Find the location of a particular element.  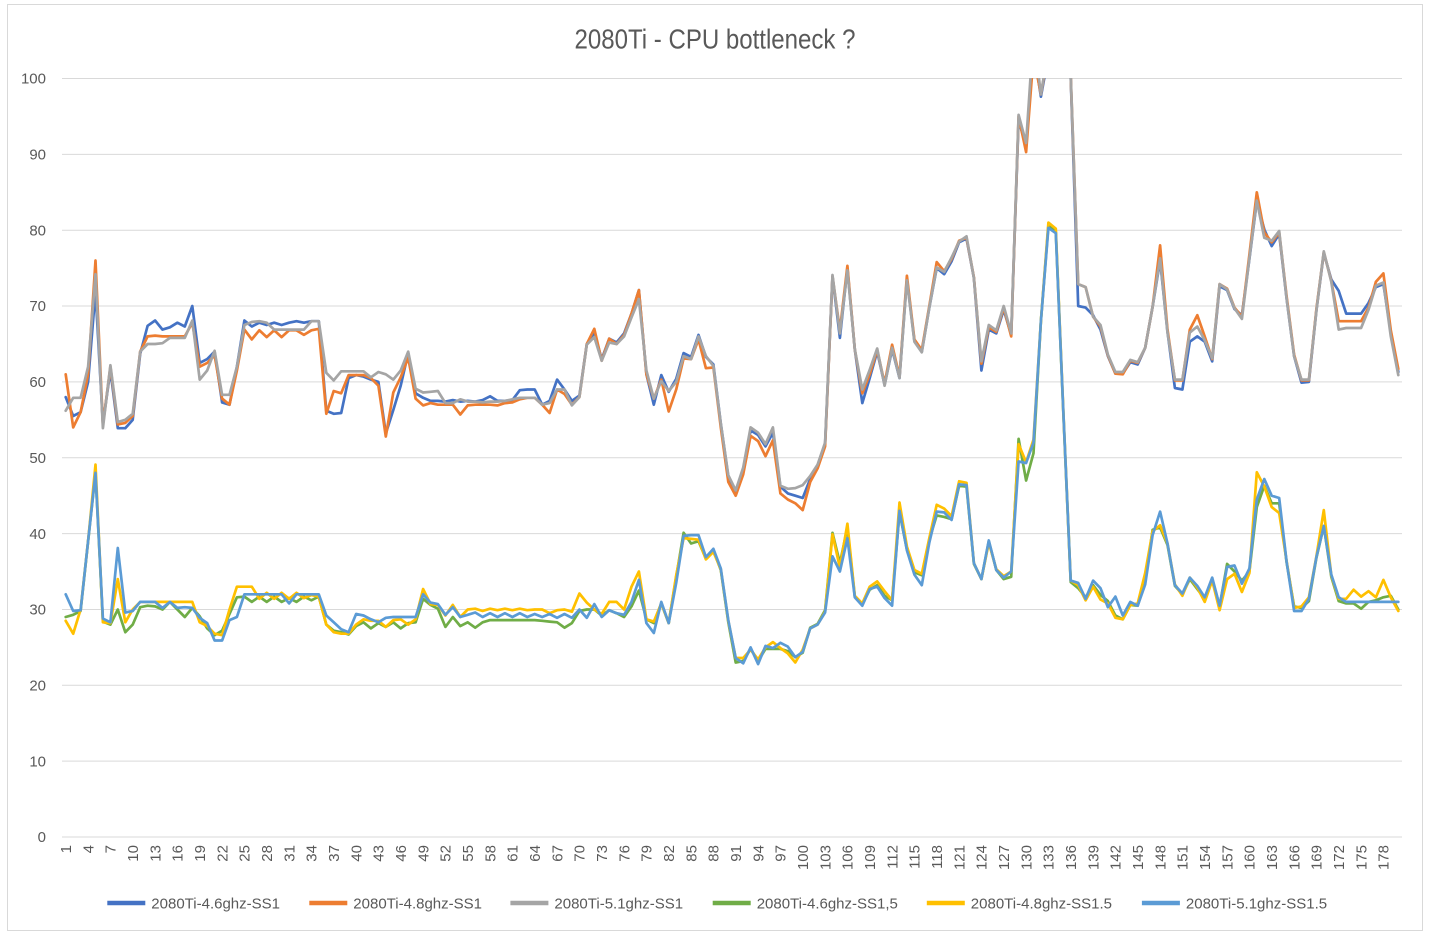

svg-text: 103 is located at coordinates (825, 857).